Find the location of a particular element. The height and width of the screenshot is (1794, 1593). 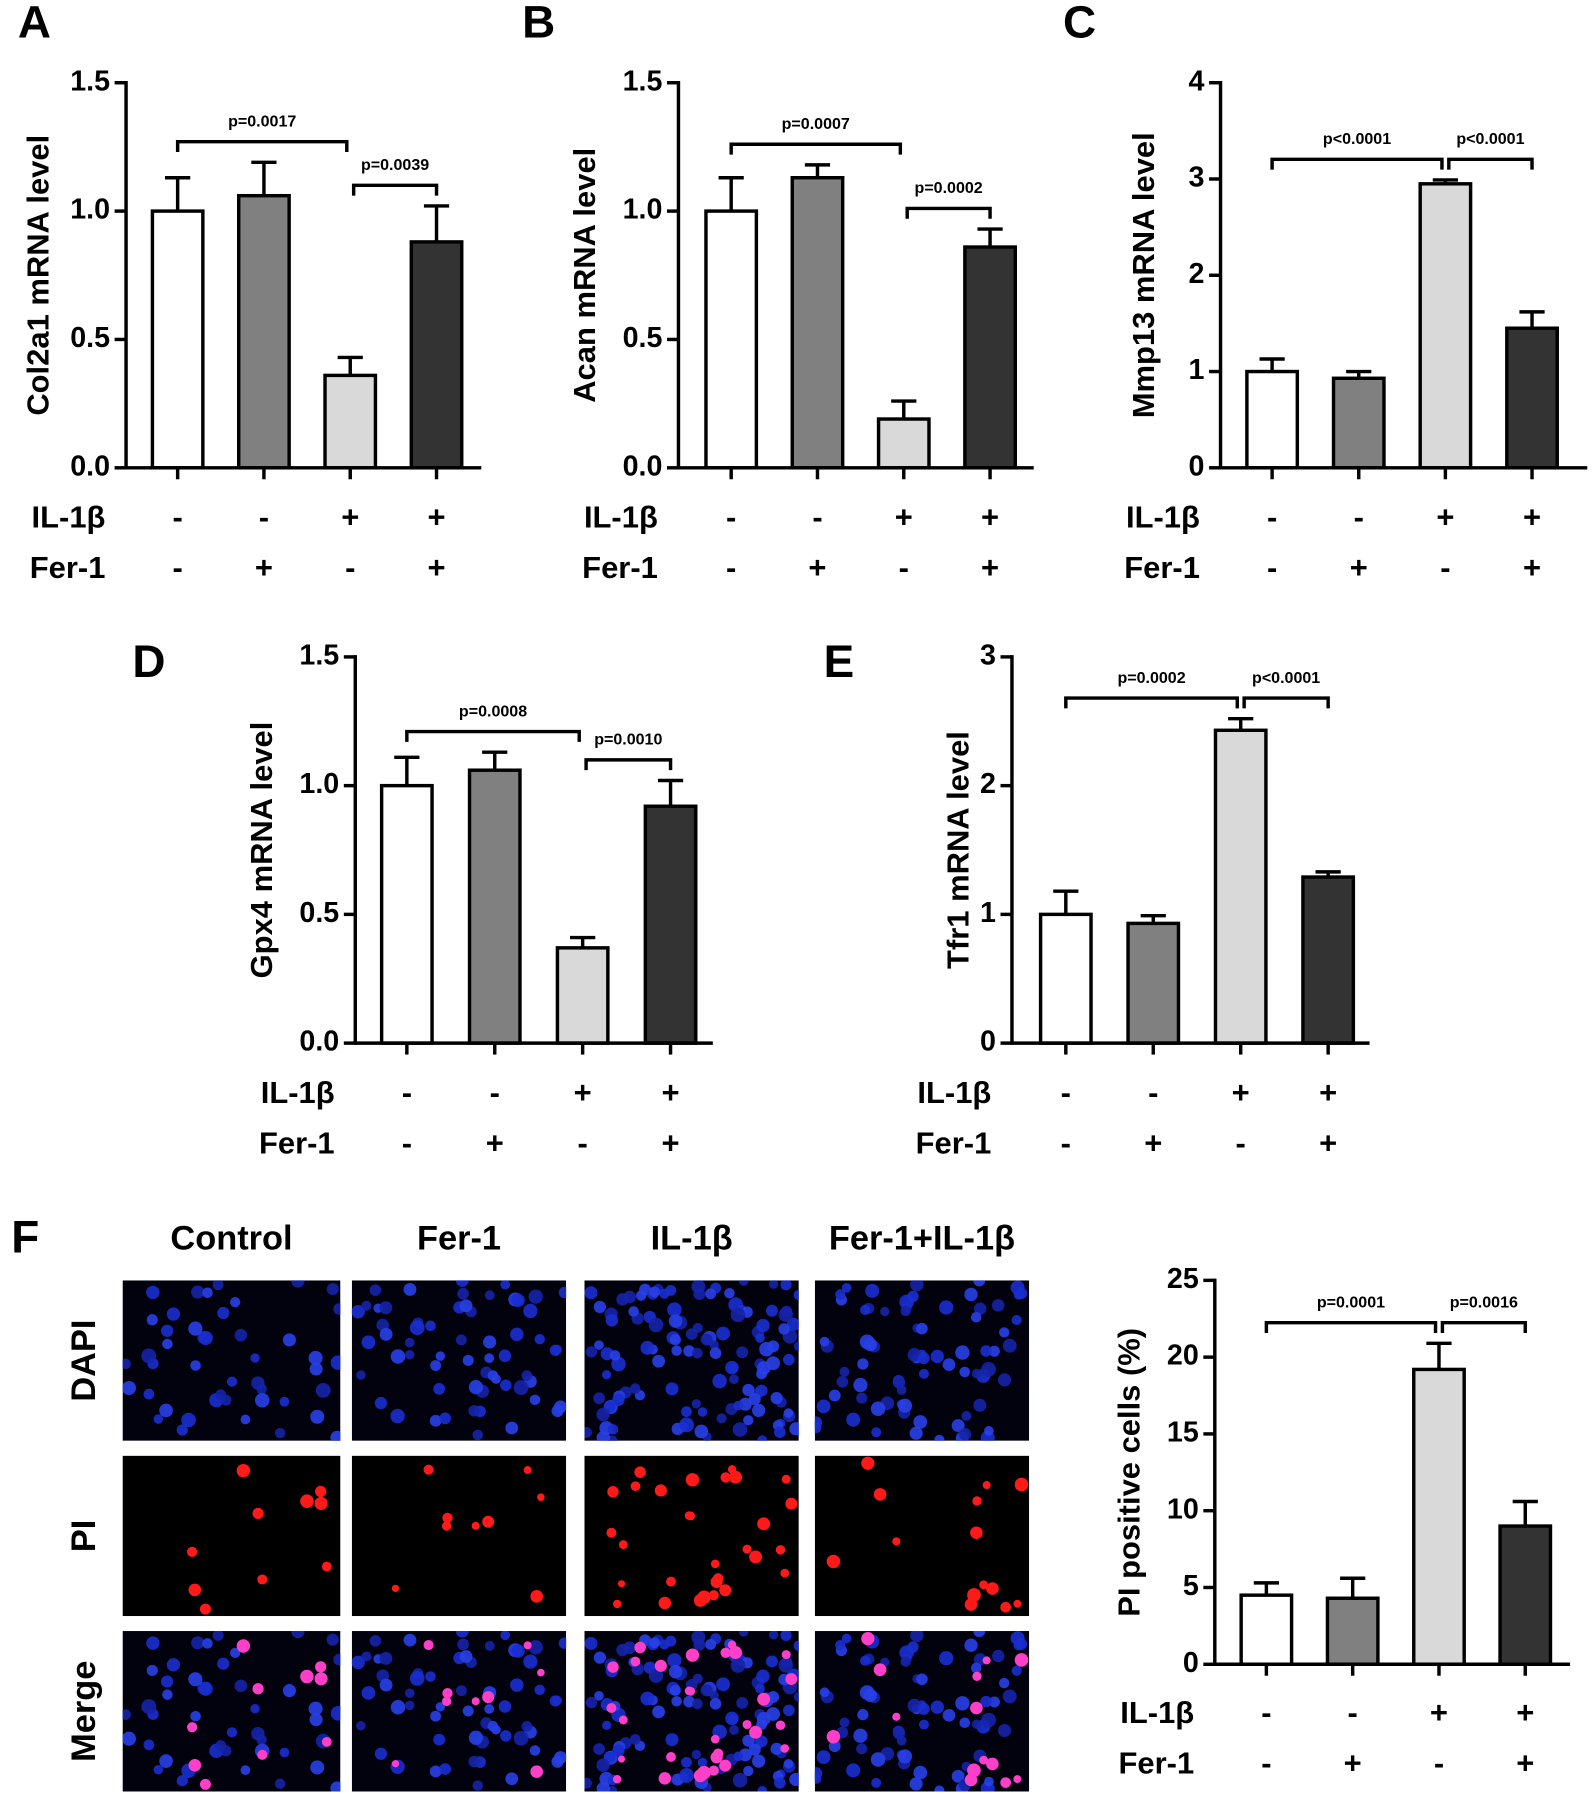

y-tick-label: 25 is located at coordinates (1183, 1279).